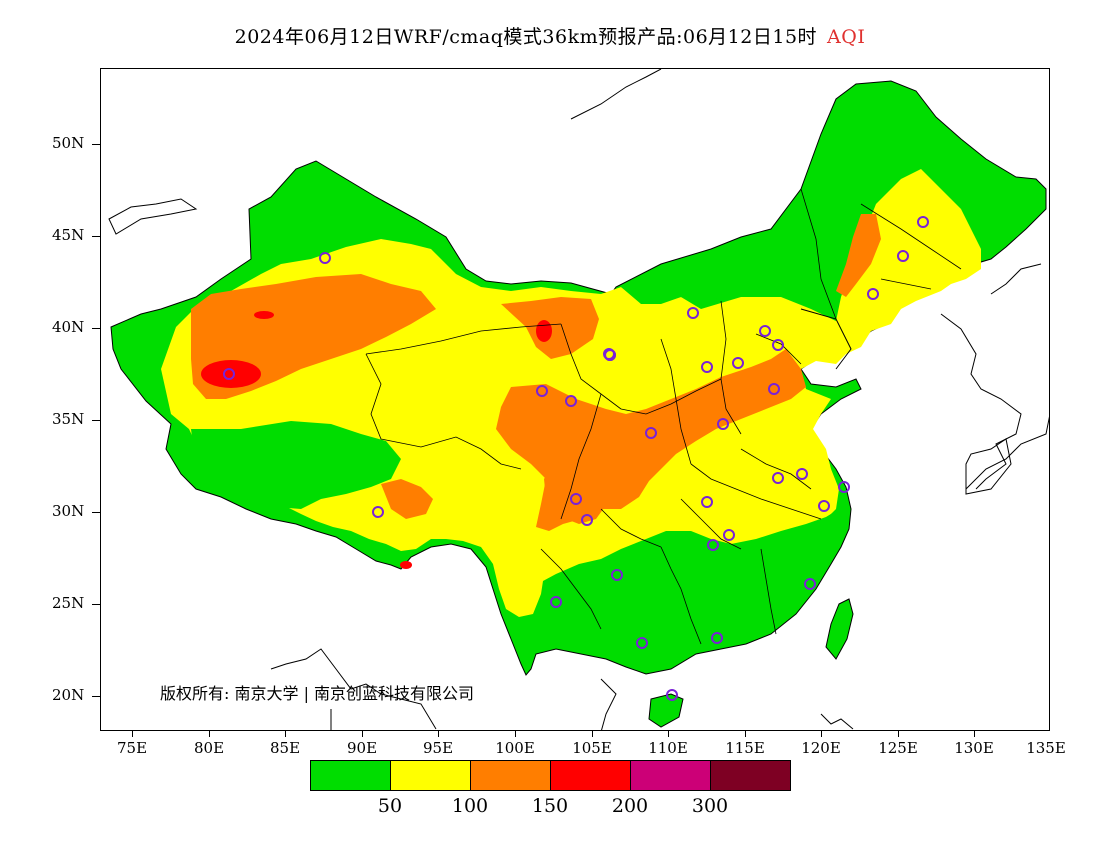 Image resolution: width=1100 pixels, height=850 pixels. I want to click on aqi-unhealthy-north, so click(544, 331).